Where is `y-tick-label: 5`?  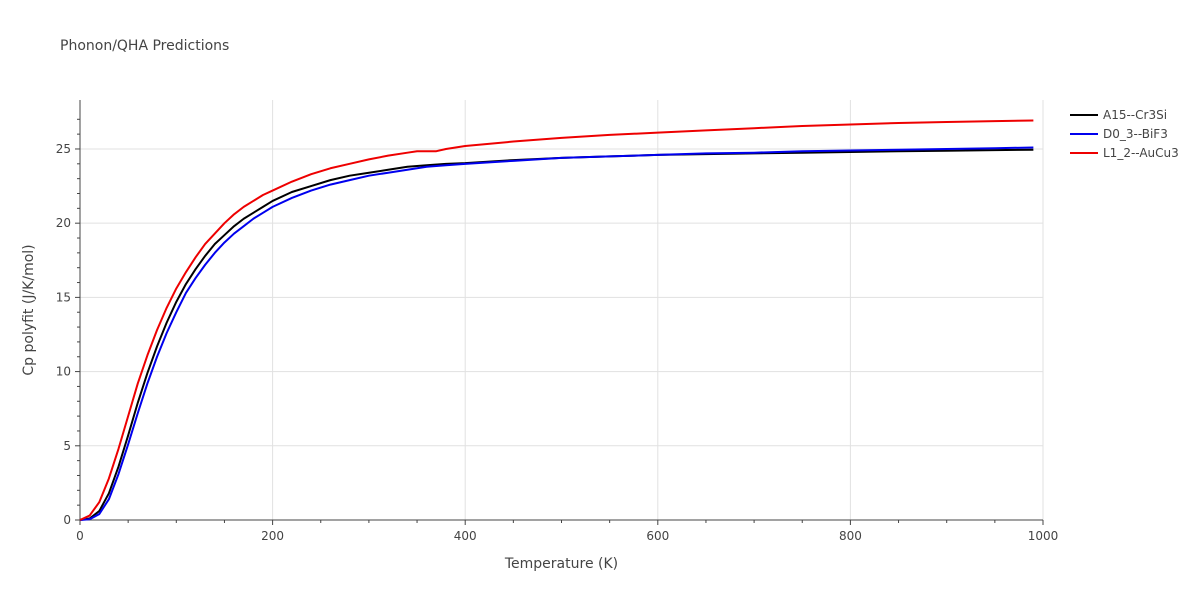 y-tick-label: 5 is located at coordinates (67, 446).